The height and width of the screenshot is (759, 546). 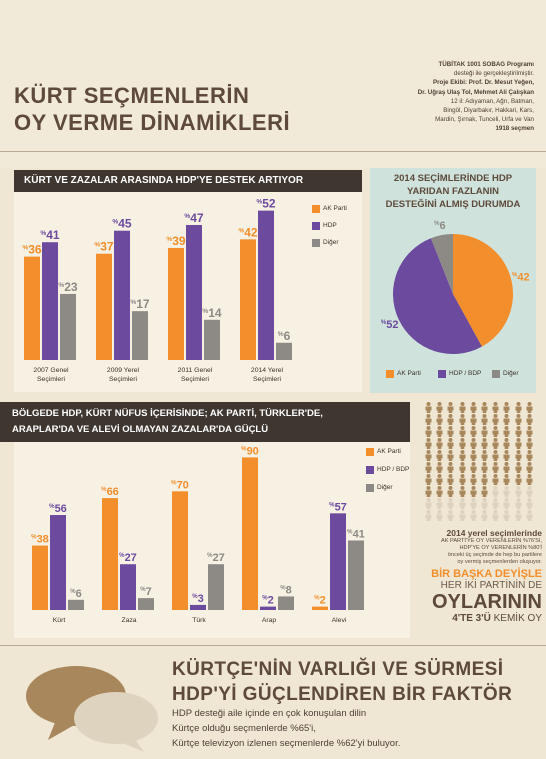 What do you see at coordinates (409, 373) in the screenshot?
I see `legend-label: AK Parti` at bounding box center [409, 373].